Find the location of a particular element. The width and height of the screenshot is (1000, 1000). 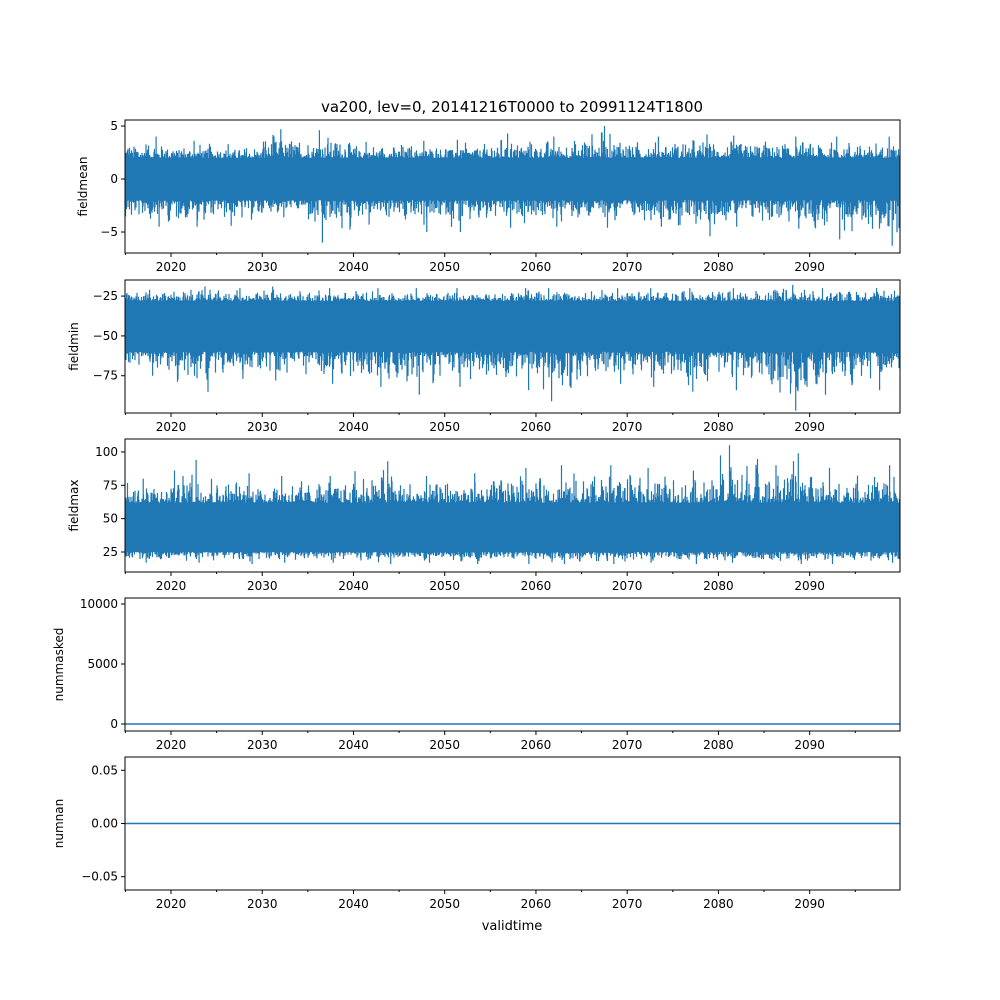

series-fieldmean is located at coordinates (512, 186).